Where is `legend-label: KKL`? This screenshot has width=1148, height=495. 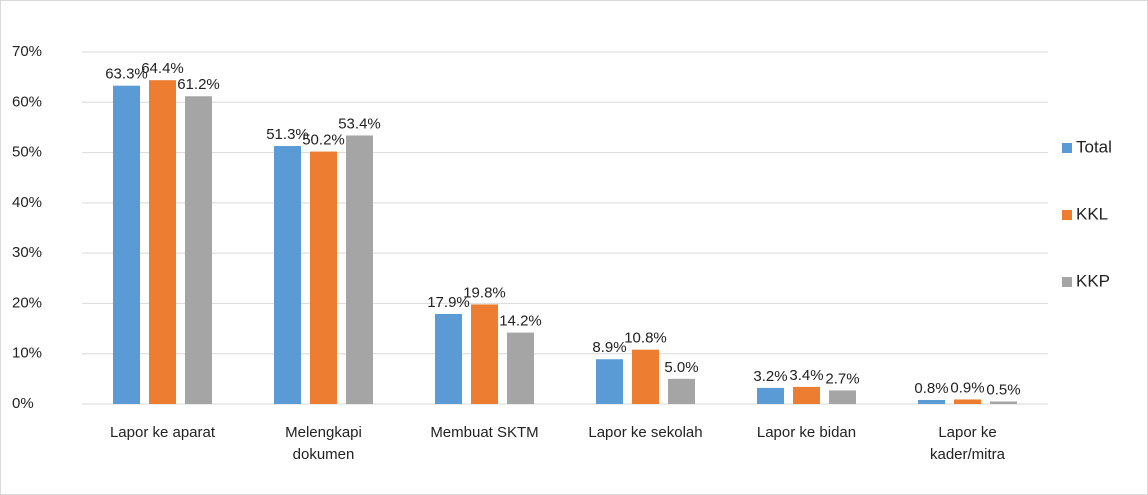 legend-label: KKL is located at coordinates (1092, 213).